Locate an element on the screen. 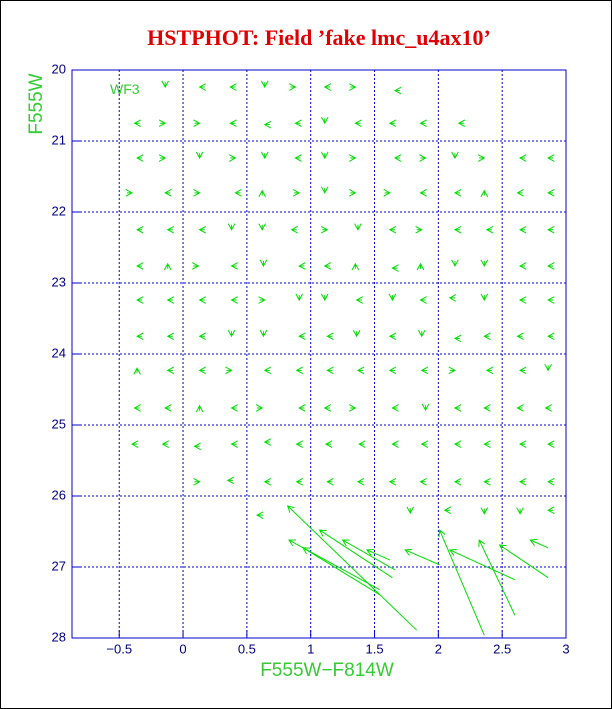 The width and height of the screenshot is (612, 709). x-tick-label: 0 is located at coordinates (182, 648).